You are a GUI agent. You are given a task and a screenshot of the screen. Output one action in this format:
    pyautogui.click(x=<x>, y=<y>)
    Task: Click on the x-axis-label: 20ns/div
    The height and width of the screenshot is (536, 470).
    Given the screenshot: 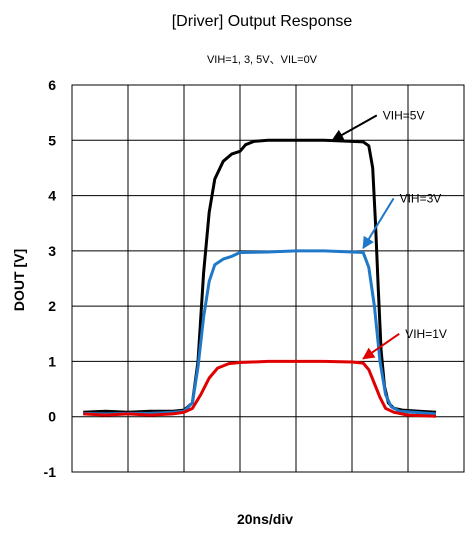 What is the action you would take?
    pyautogui.click(x=265, y=519)
    